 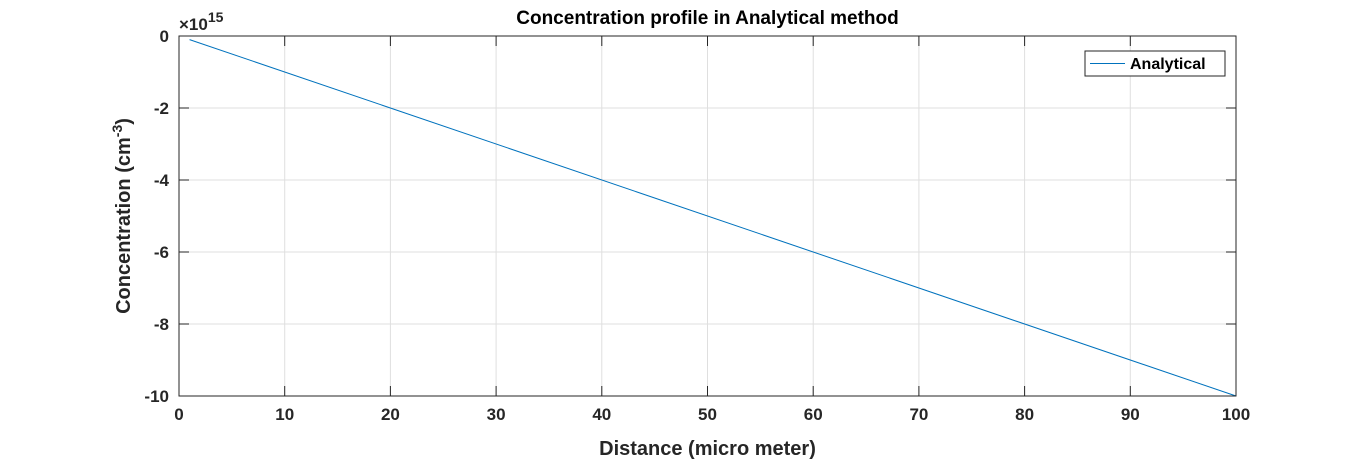 I want to click on y-tick-label: 0, so click(x=164, y=36).